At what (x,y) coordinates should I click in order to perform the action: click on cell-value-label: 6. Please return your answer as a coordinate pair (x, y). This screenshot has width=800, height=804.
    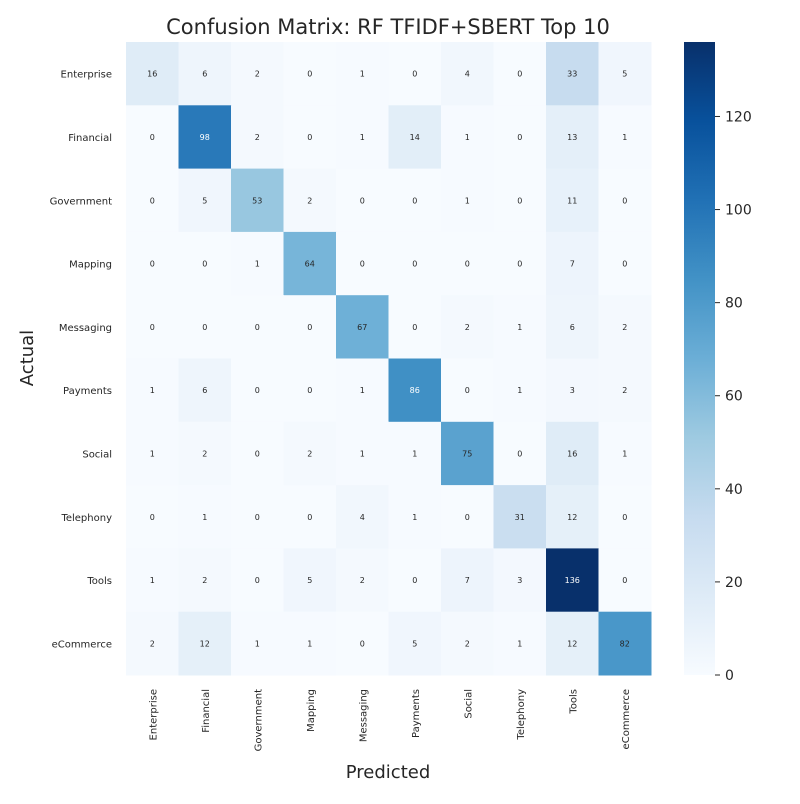
    Looking at the image, I should click on (572, 327).